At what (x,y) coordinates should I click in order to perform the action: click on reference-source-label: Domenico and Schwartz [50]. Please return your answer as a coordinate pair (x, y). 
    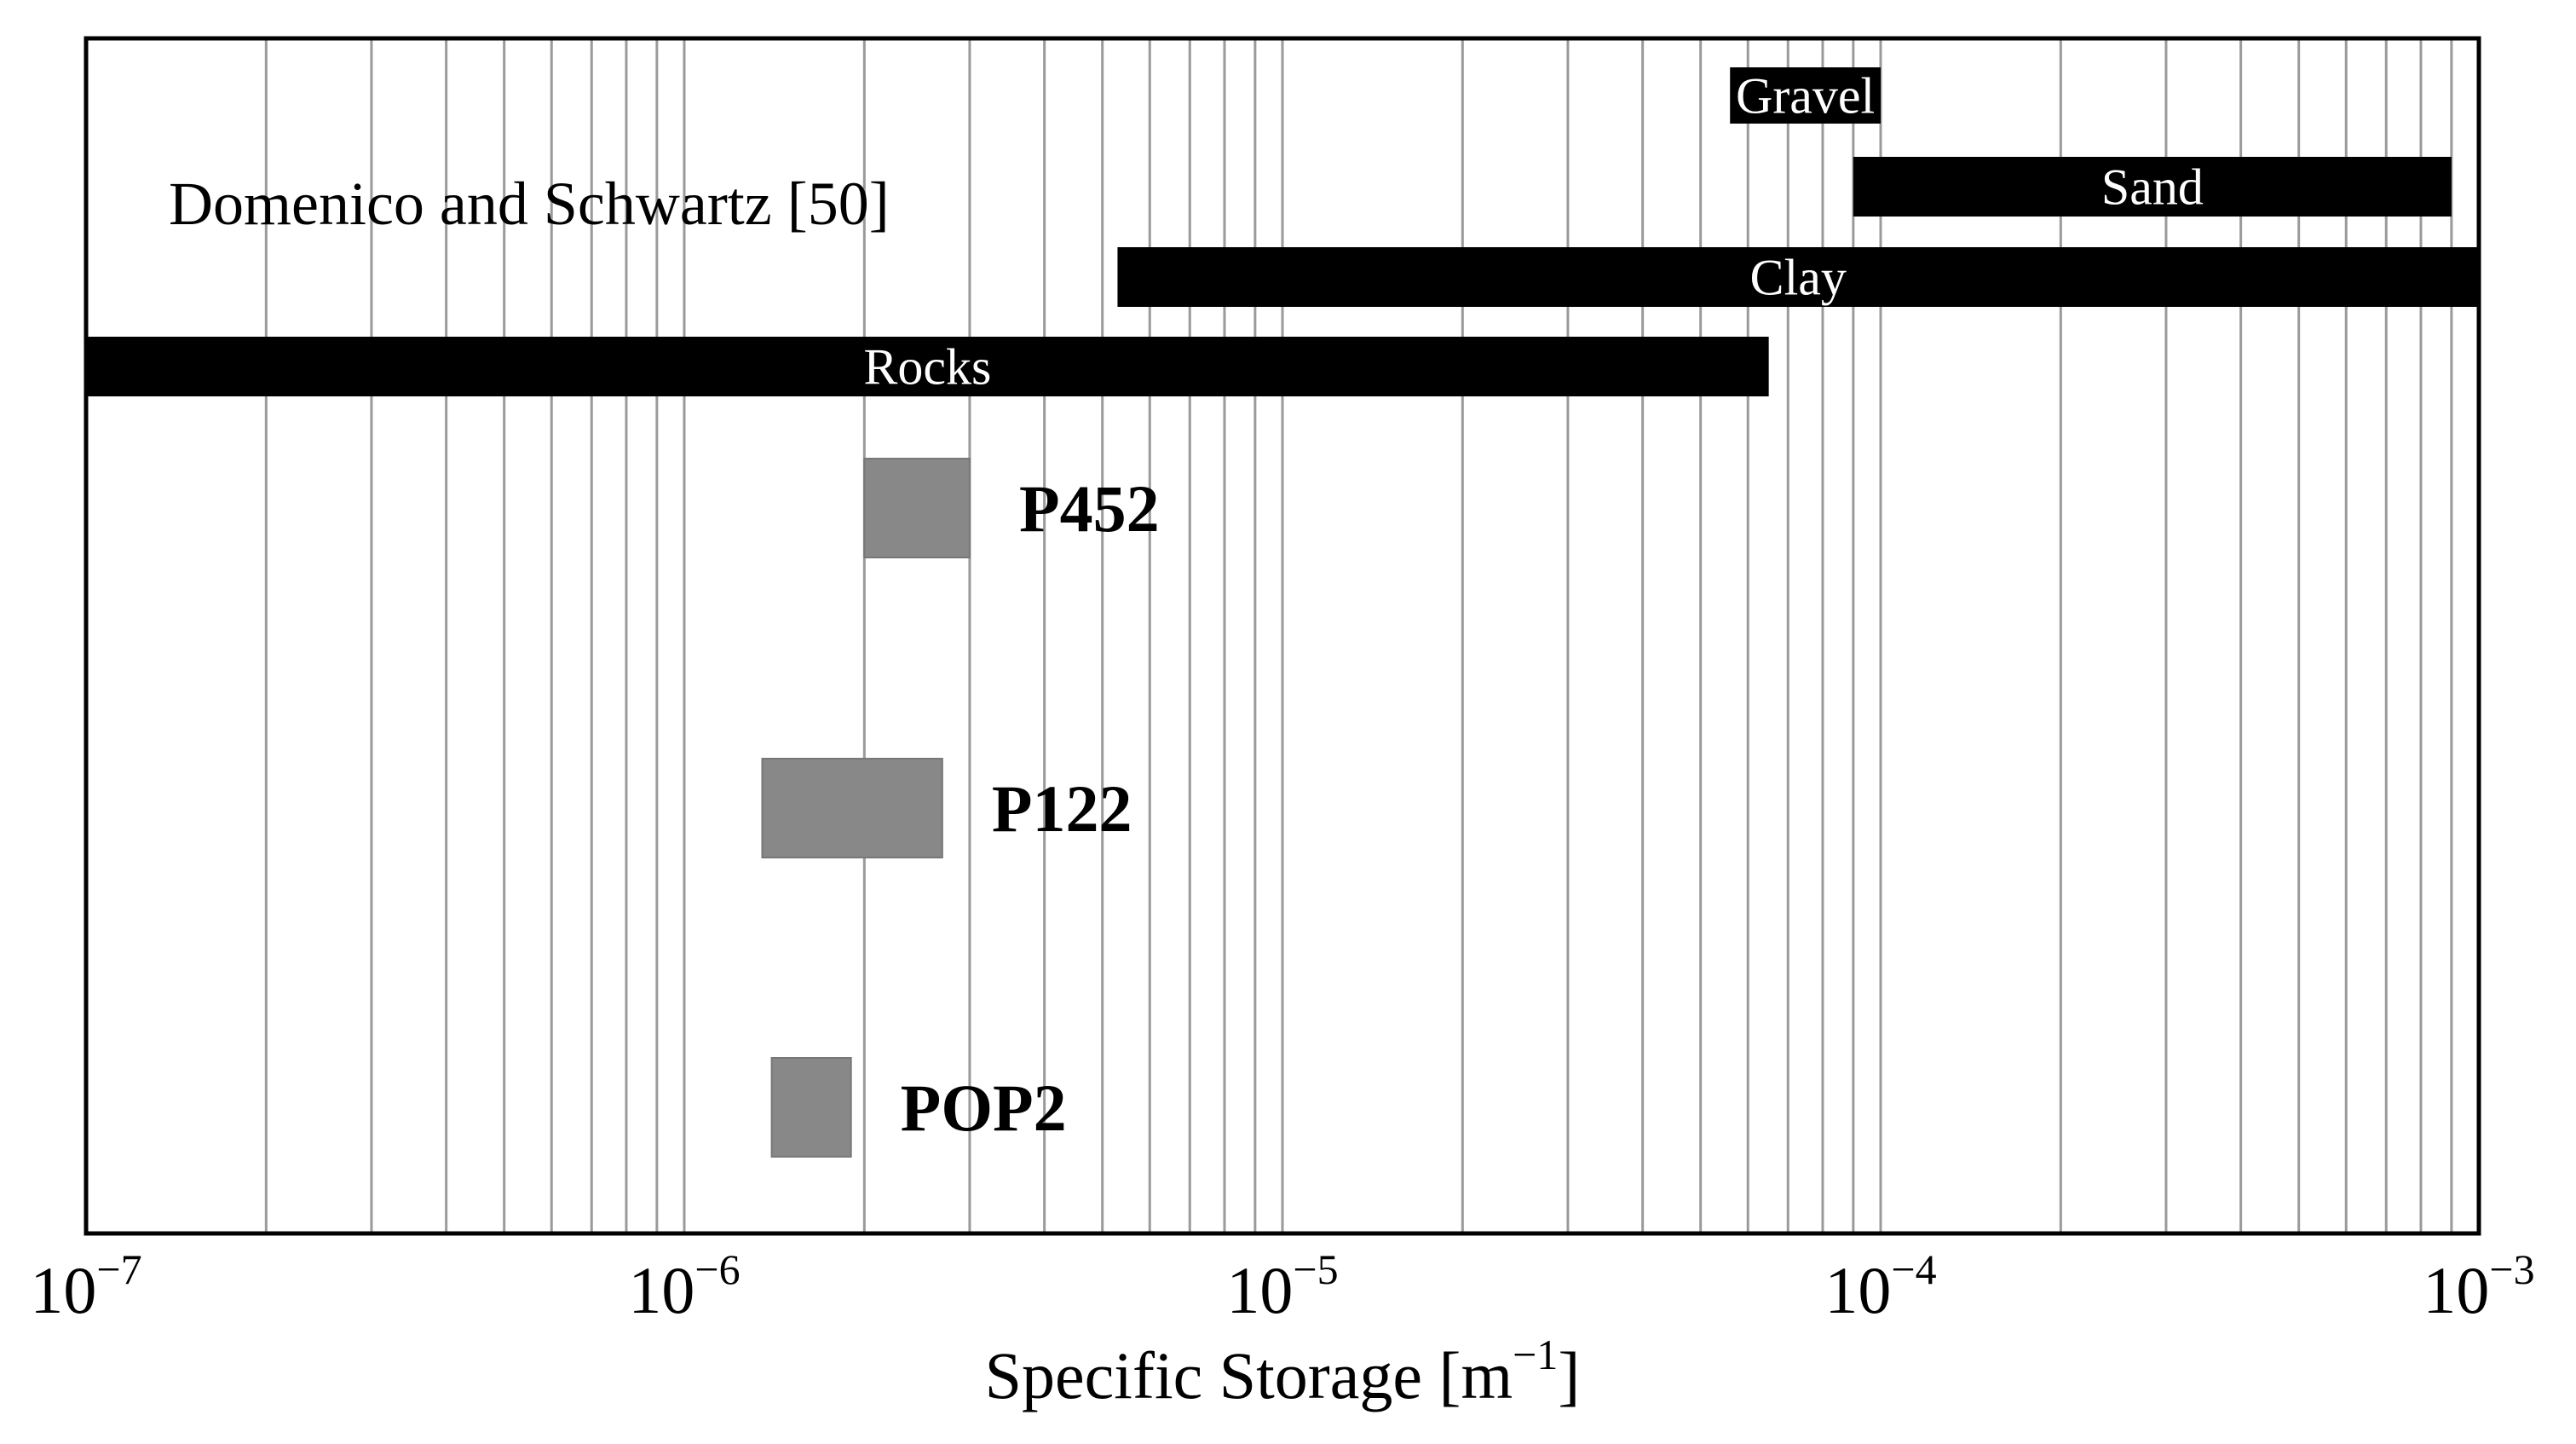
    Looking at the image, I should click on (529, 204).